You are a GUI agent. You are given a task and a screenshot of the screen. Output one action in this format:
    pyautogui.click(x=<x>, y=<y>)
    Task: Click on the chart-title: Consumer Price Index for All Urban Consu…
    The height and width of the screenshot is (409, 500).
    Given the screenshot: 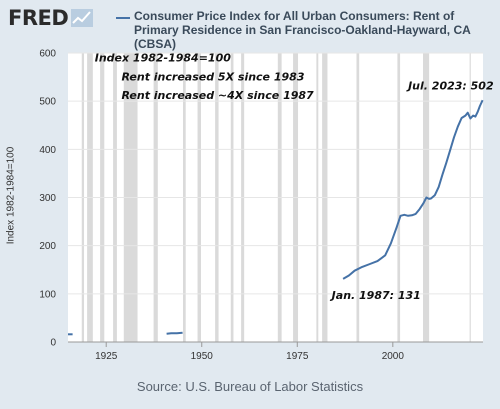 What is the action you would take?
    pyautogui.click(x=302, y=30)
    